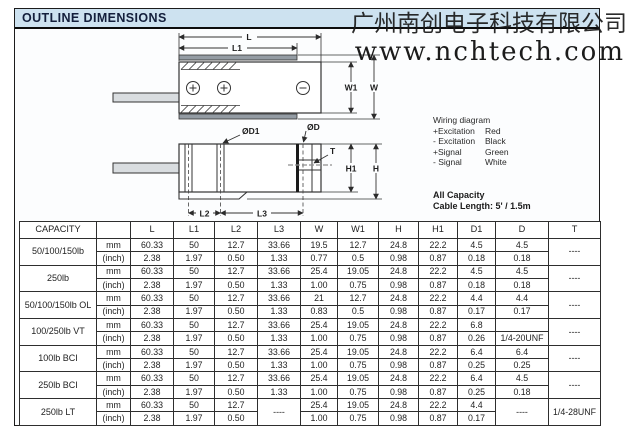 Image resolution: width=629 pixels, height=439 pixels. Describe the element at coordinates (205, 214) in the screenshot. I see `dim-label-L2: L2` at that location.